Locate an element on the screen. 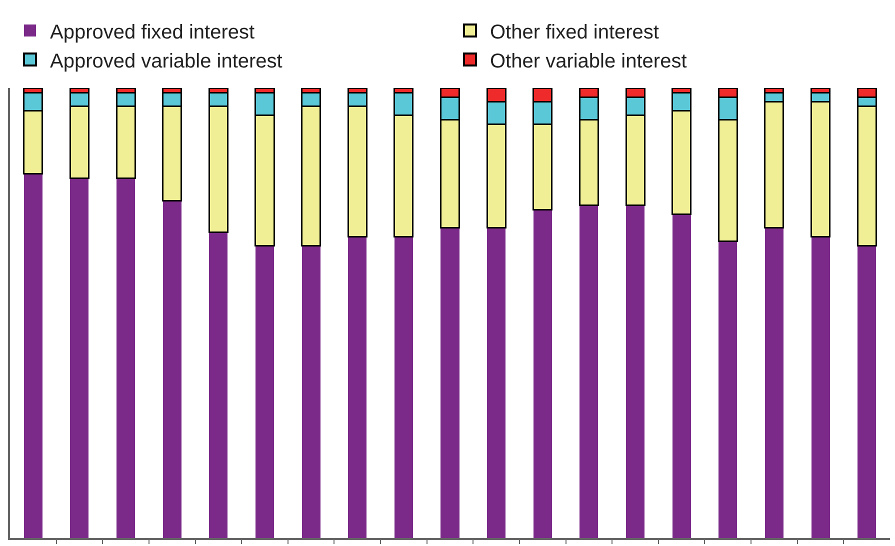  legend-label: Other variable interest is located at coordinates (589, 61).